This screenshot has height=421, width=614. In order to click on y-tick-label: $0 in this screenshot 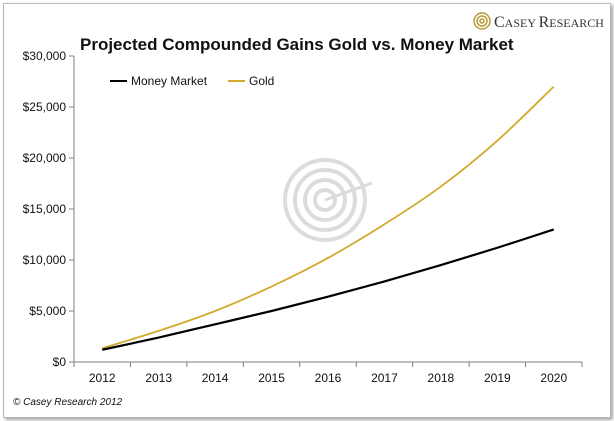, I will do `click(60, 362)`.